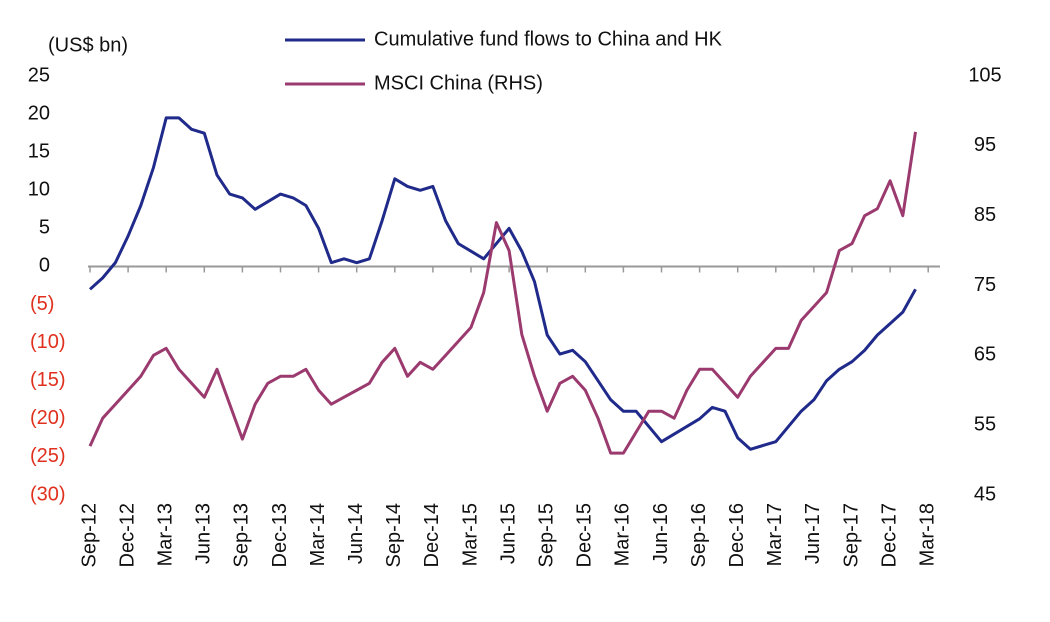  What do you see at coordinates (661, 533) in the screenshot?
I see `x-tick-label: Jun-16` at bounding box center [661, 533].